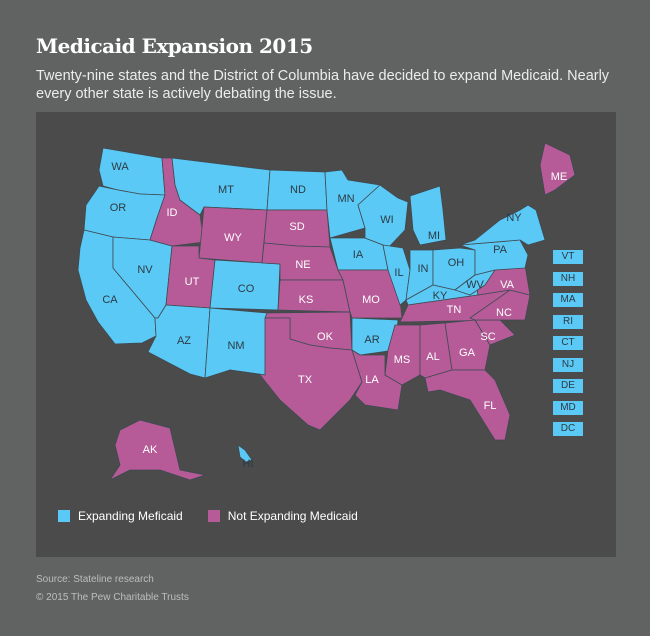  Describe the element at coordinates (305, 380) in the screenshot. I see `state-label-tx: TX` at that location.